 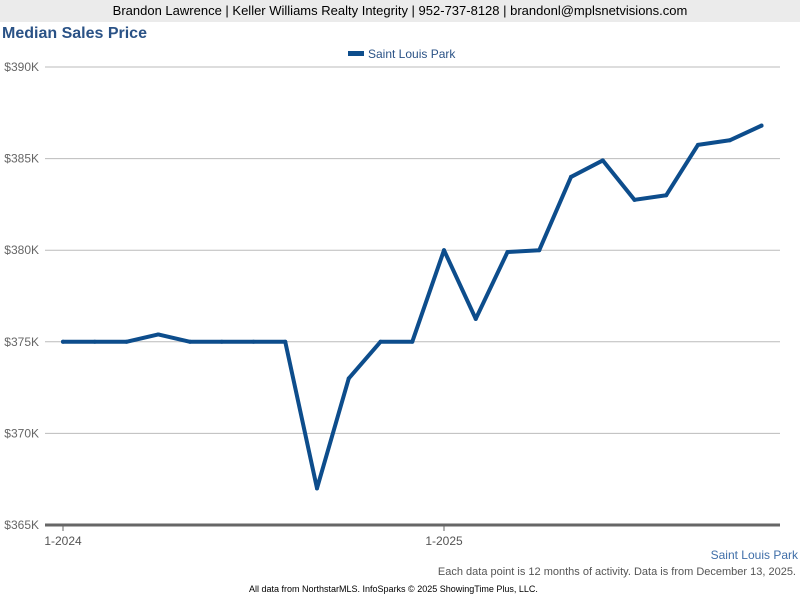 I want to click on legend: Saint Louis Park, so click(x=402, y=54).